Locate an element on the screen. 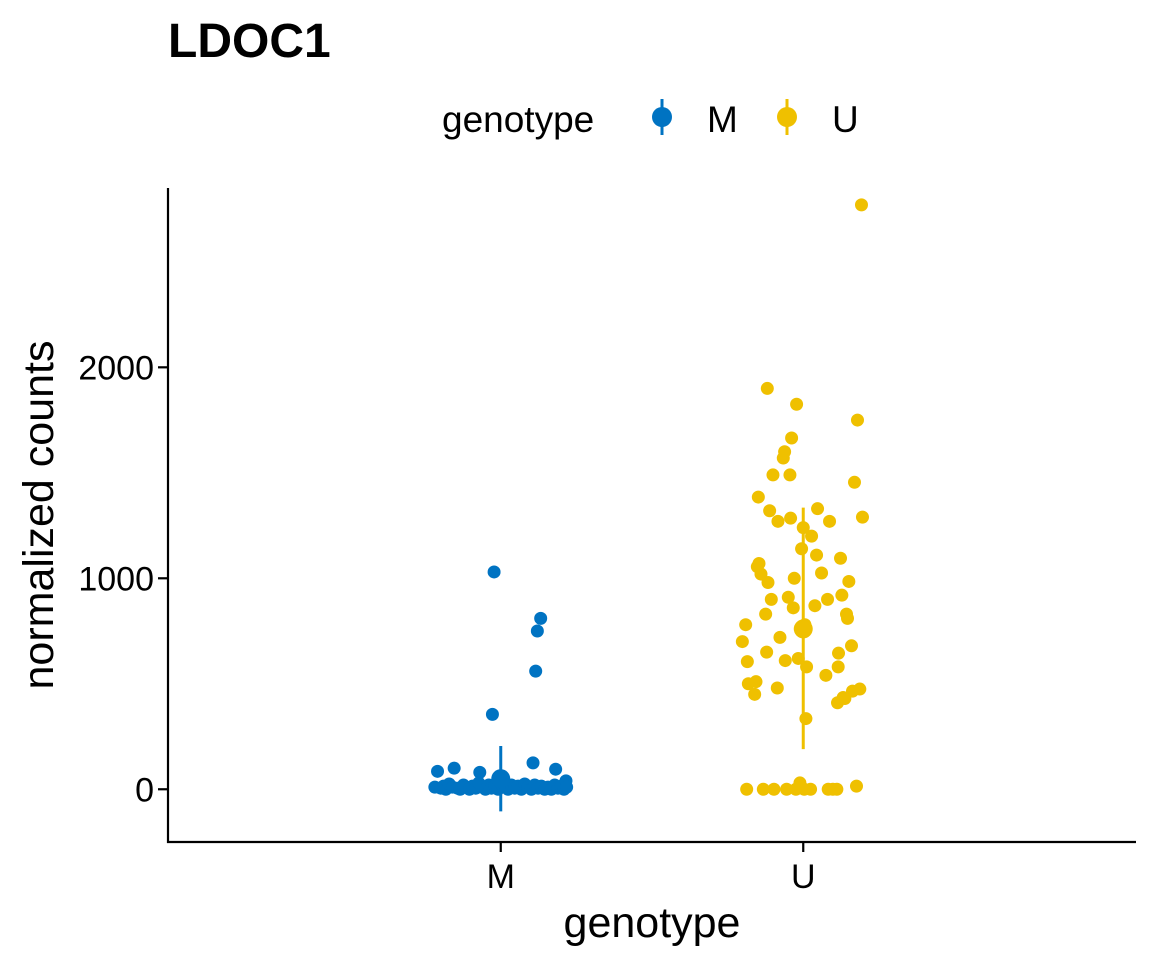 This screenshot has width=1152, height=960. x-axis-title: genotype is located at coordinates (652, 923).